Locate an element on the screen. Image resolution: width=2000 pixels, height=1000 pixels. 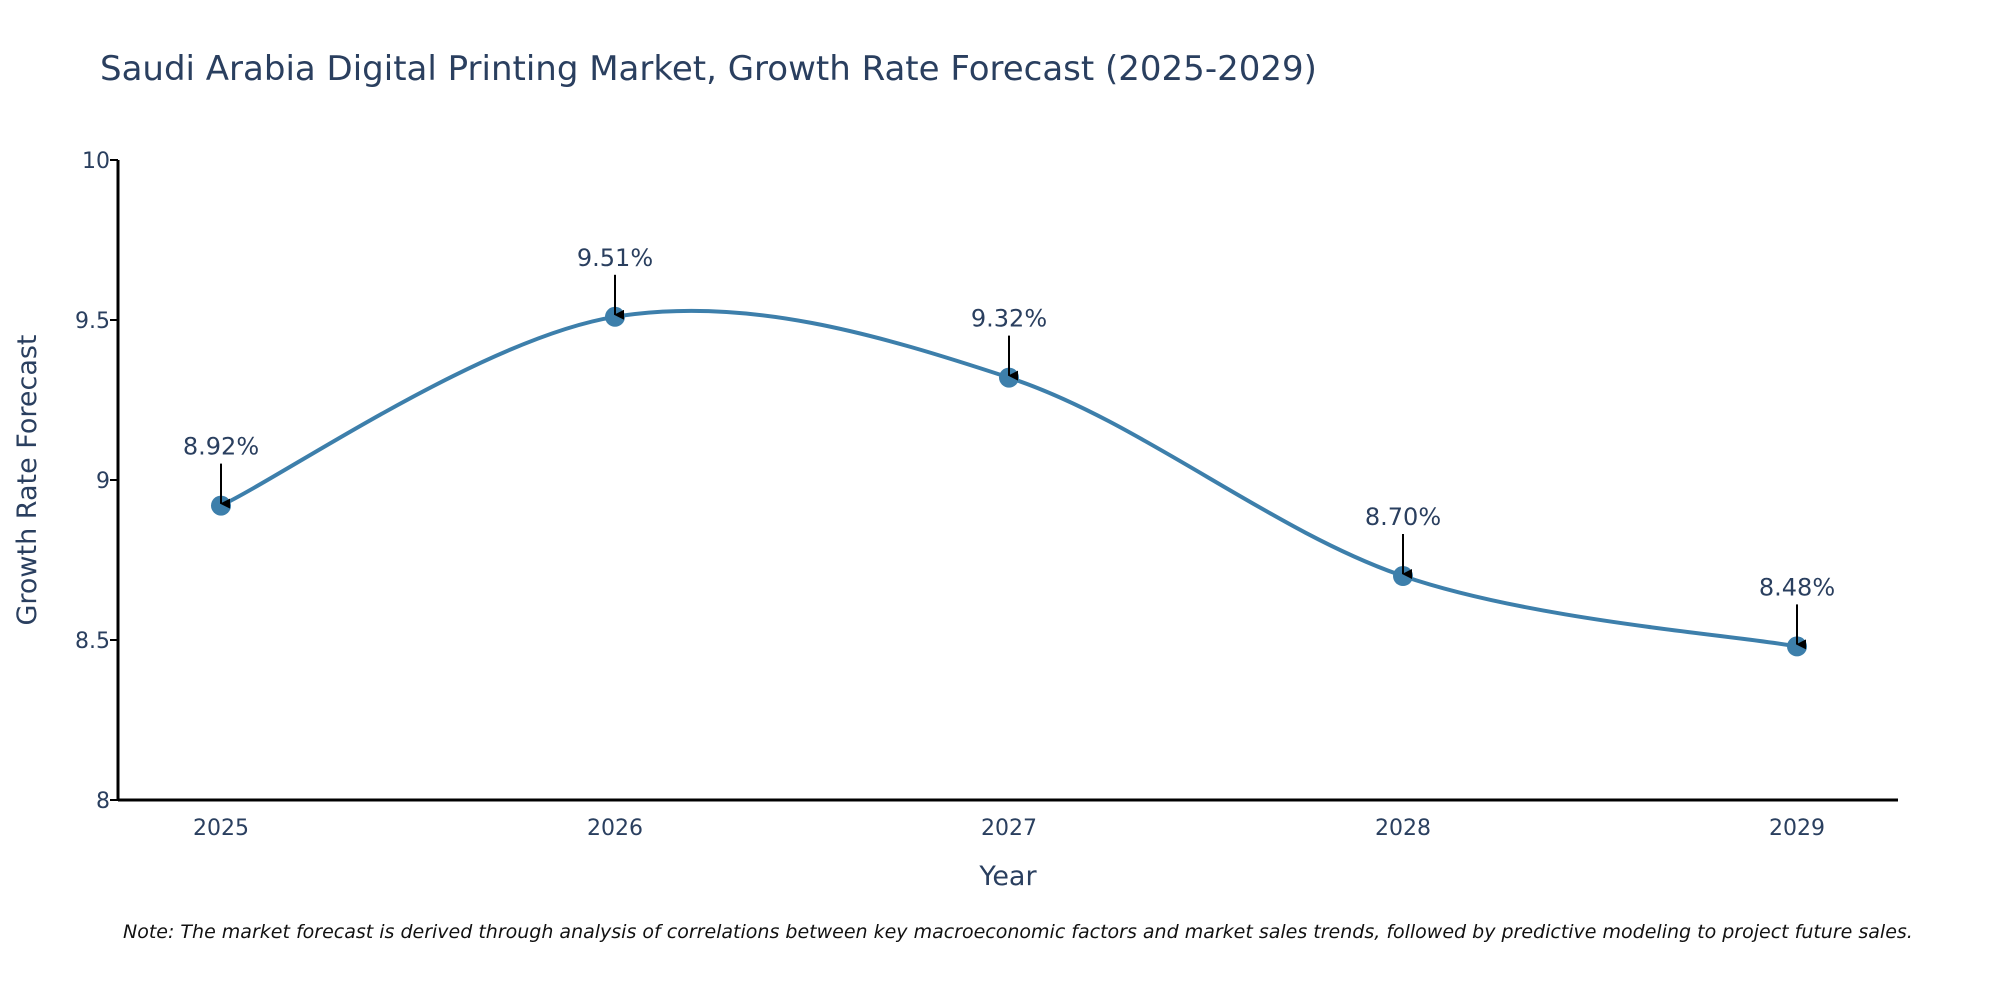
data-label-2029: 8.48% is located at coordinates (1797, 587).